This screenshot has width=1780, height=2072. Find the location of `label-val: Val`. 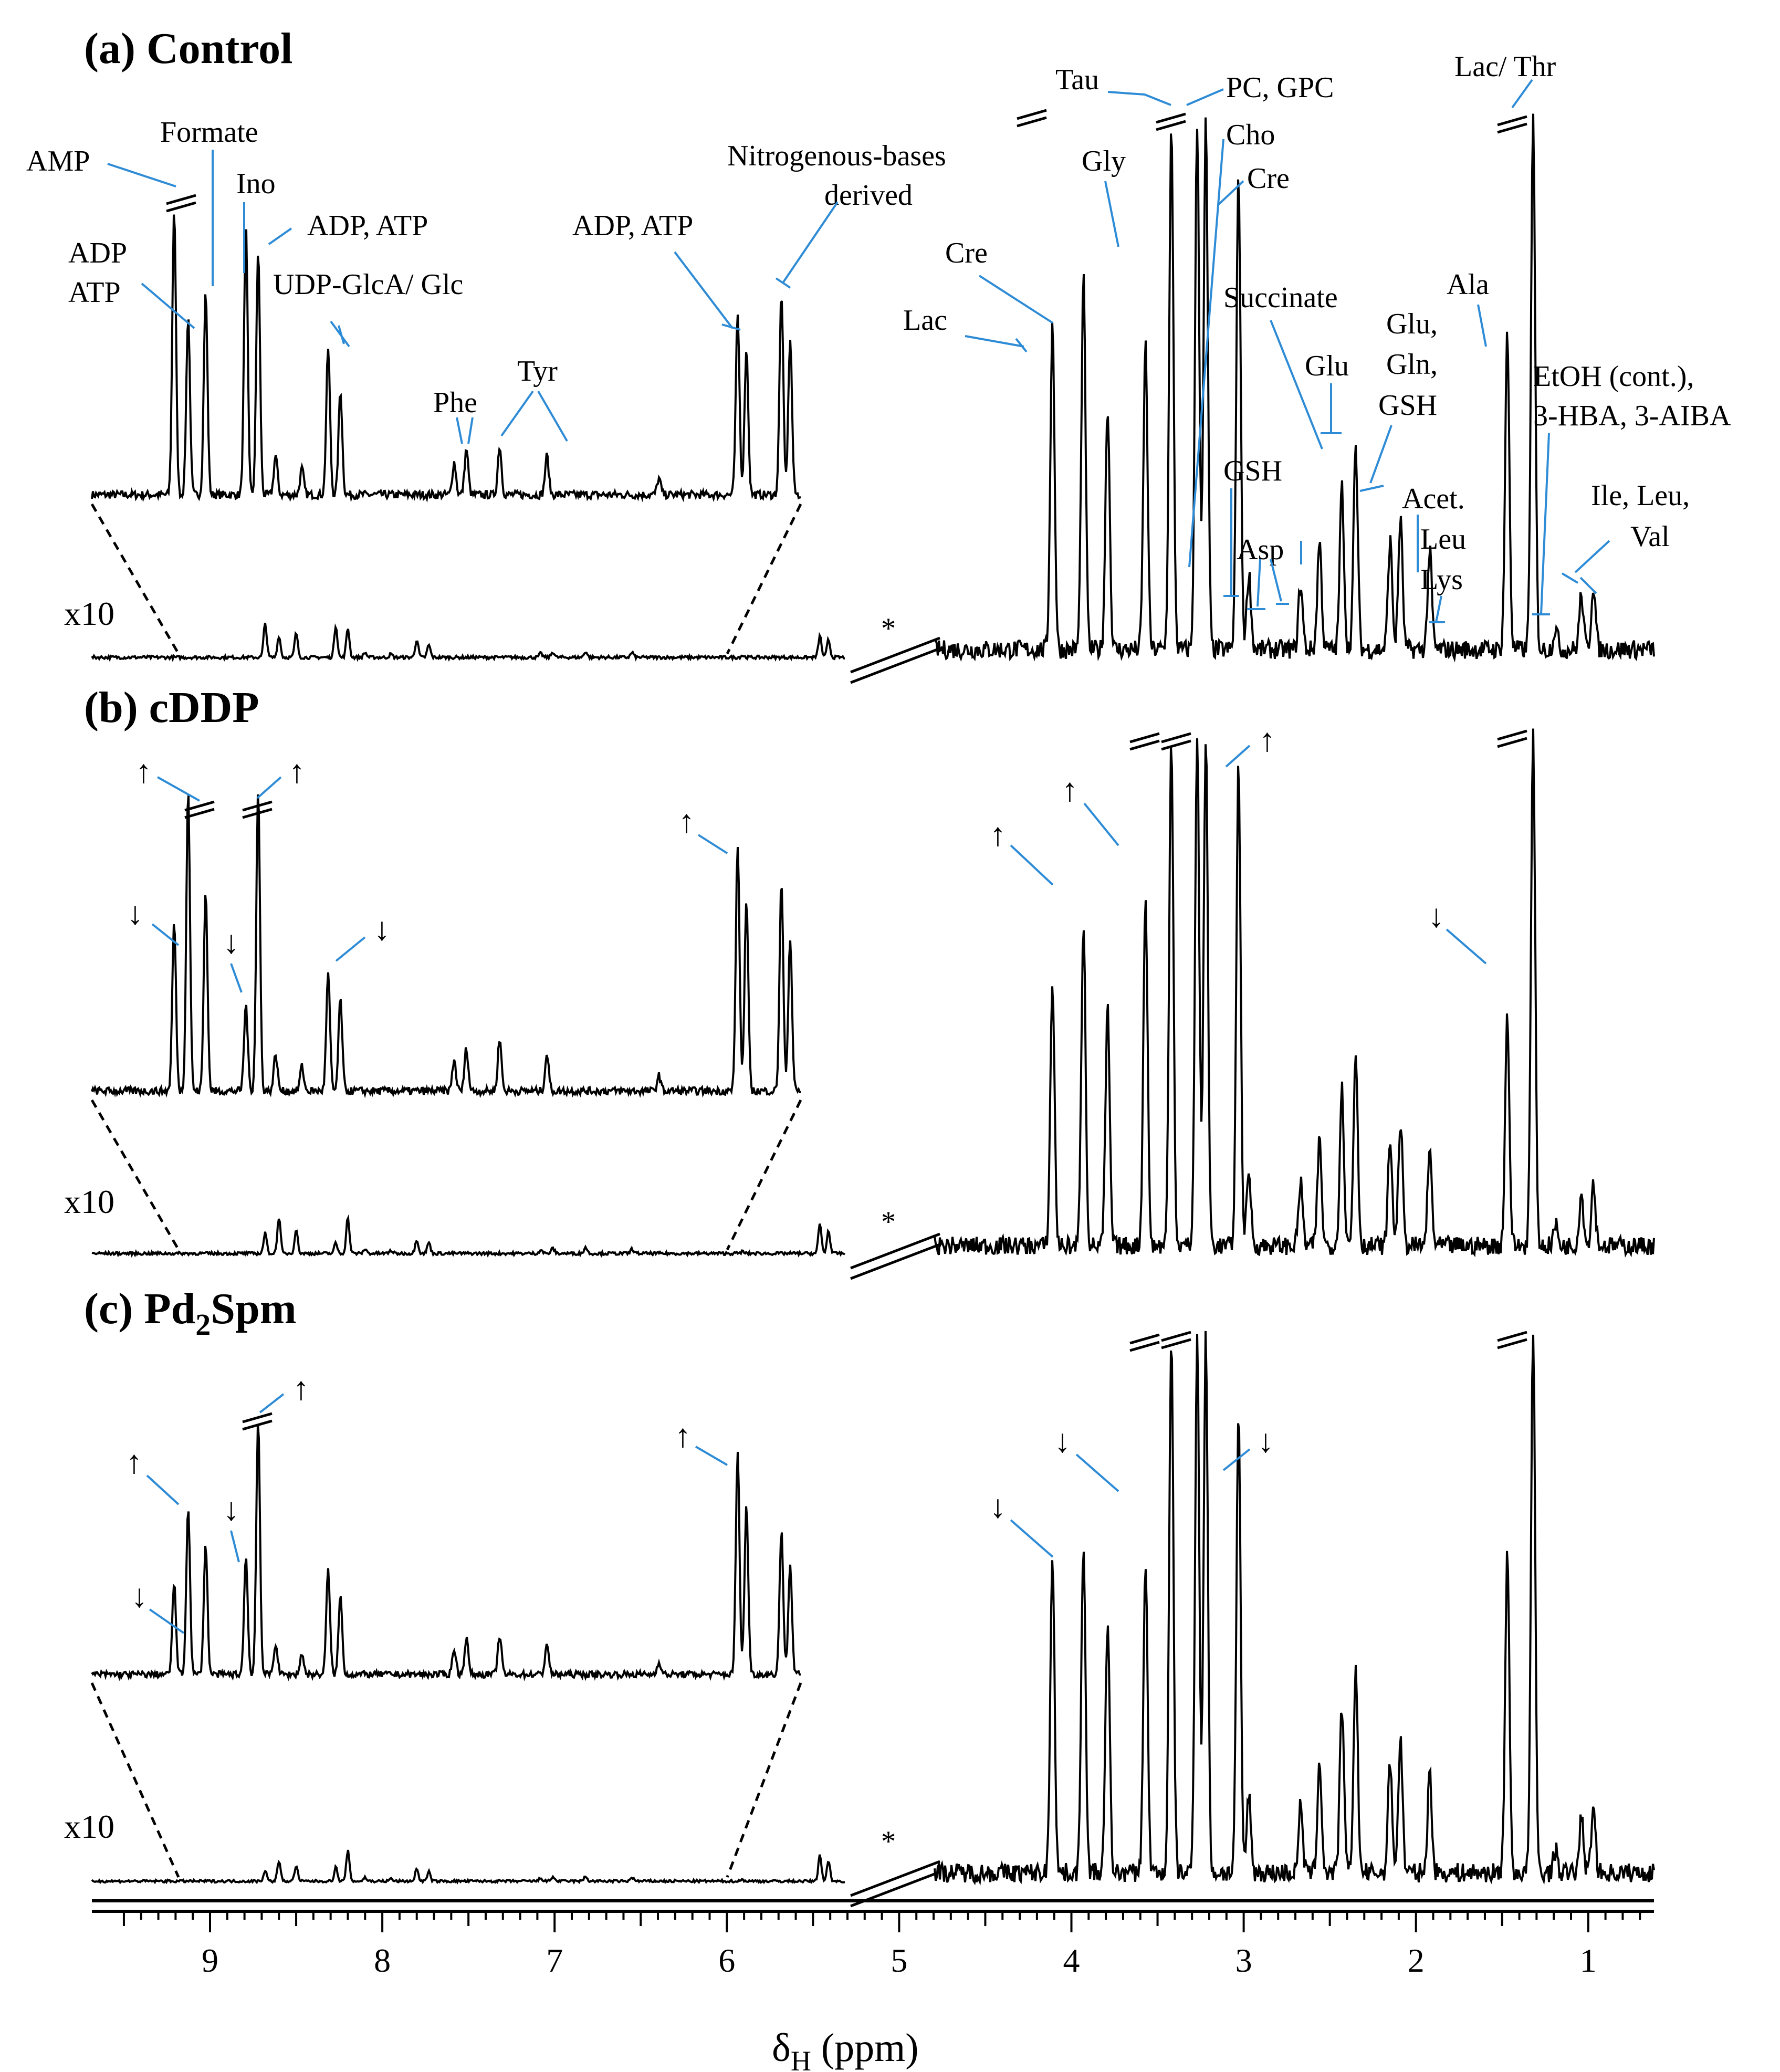

label-val: Val is located at coordinates (1650, 536).